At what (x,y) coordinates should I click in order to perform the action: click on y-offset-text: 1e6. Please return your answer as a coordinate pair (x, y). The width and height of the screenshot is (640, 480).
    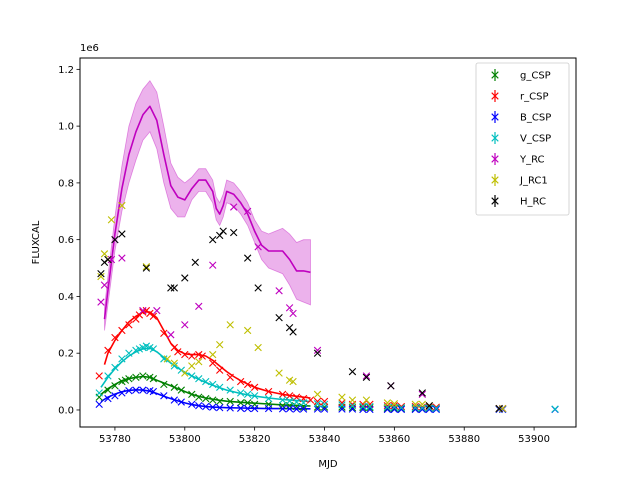
    Looking at the image, I should click on (89, 48).